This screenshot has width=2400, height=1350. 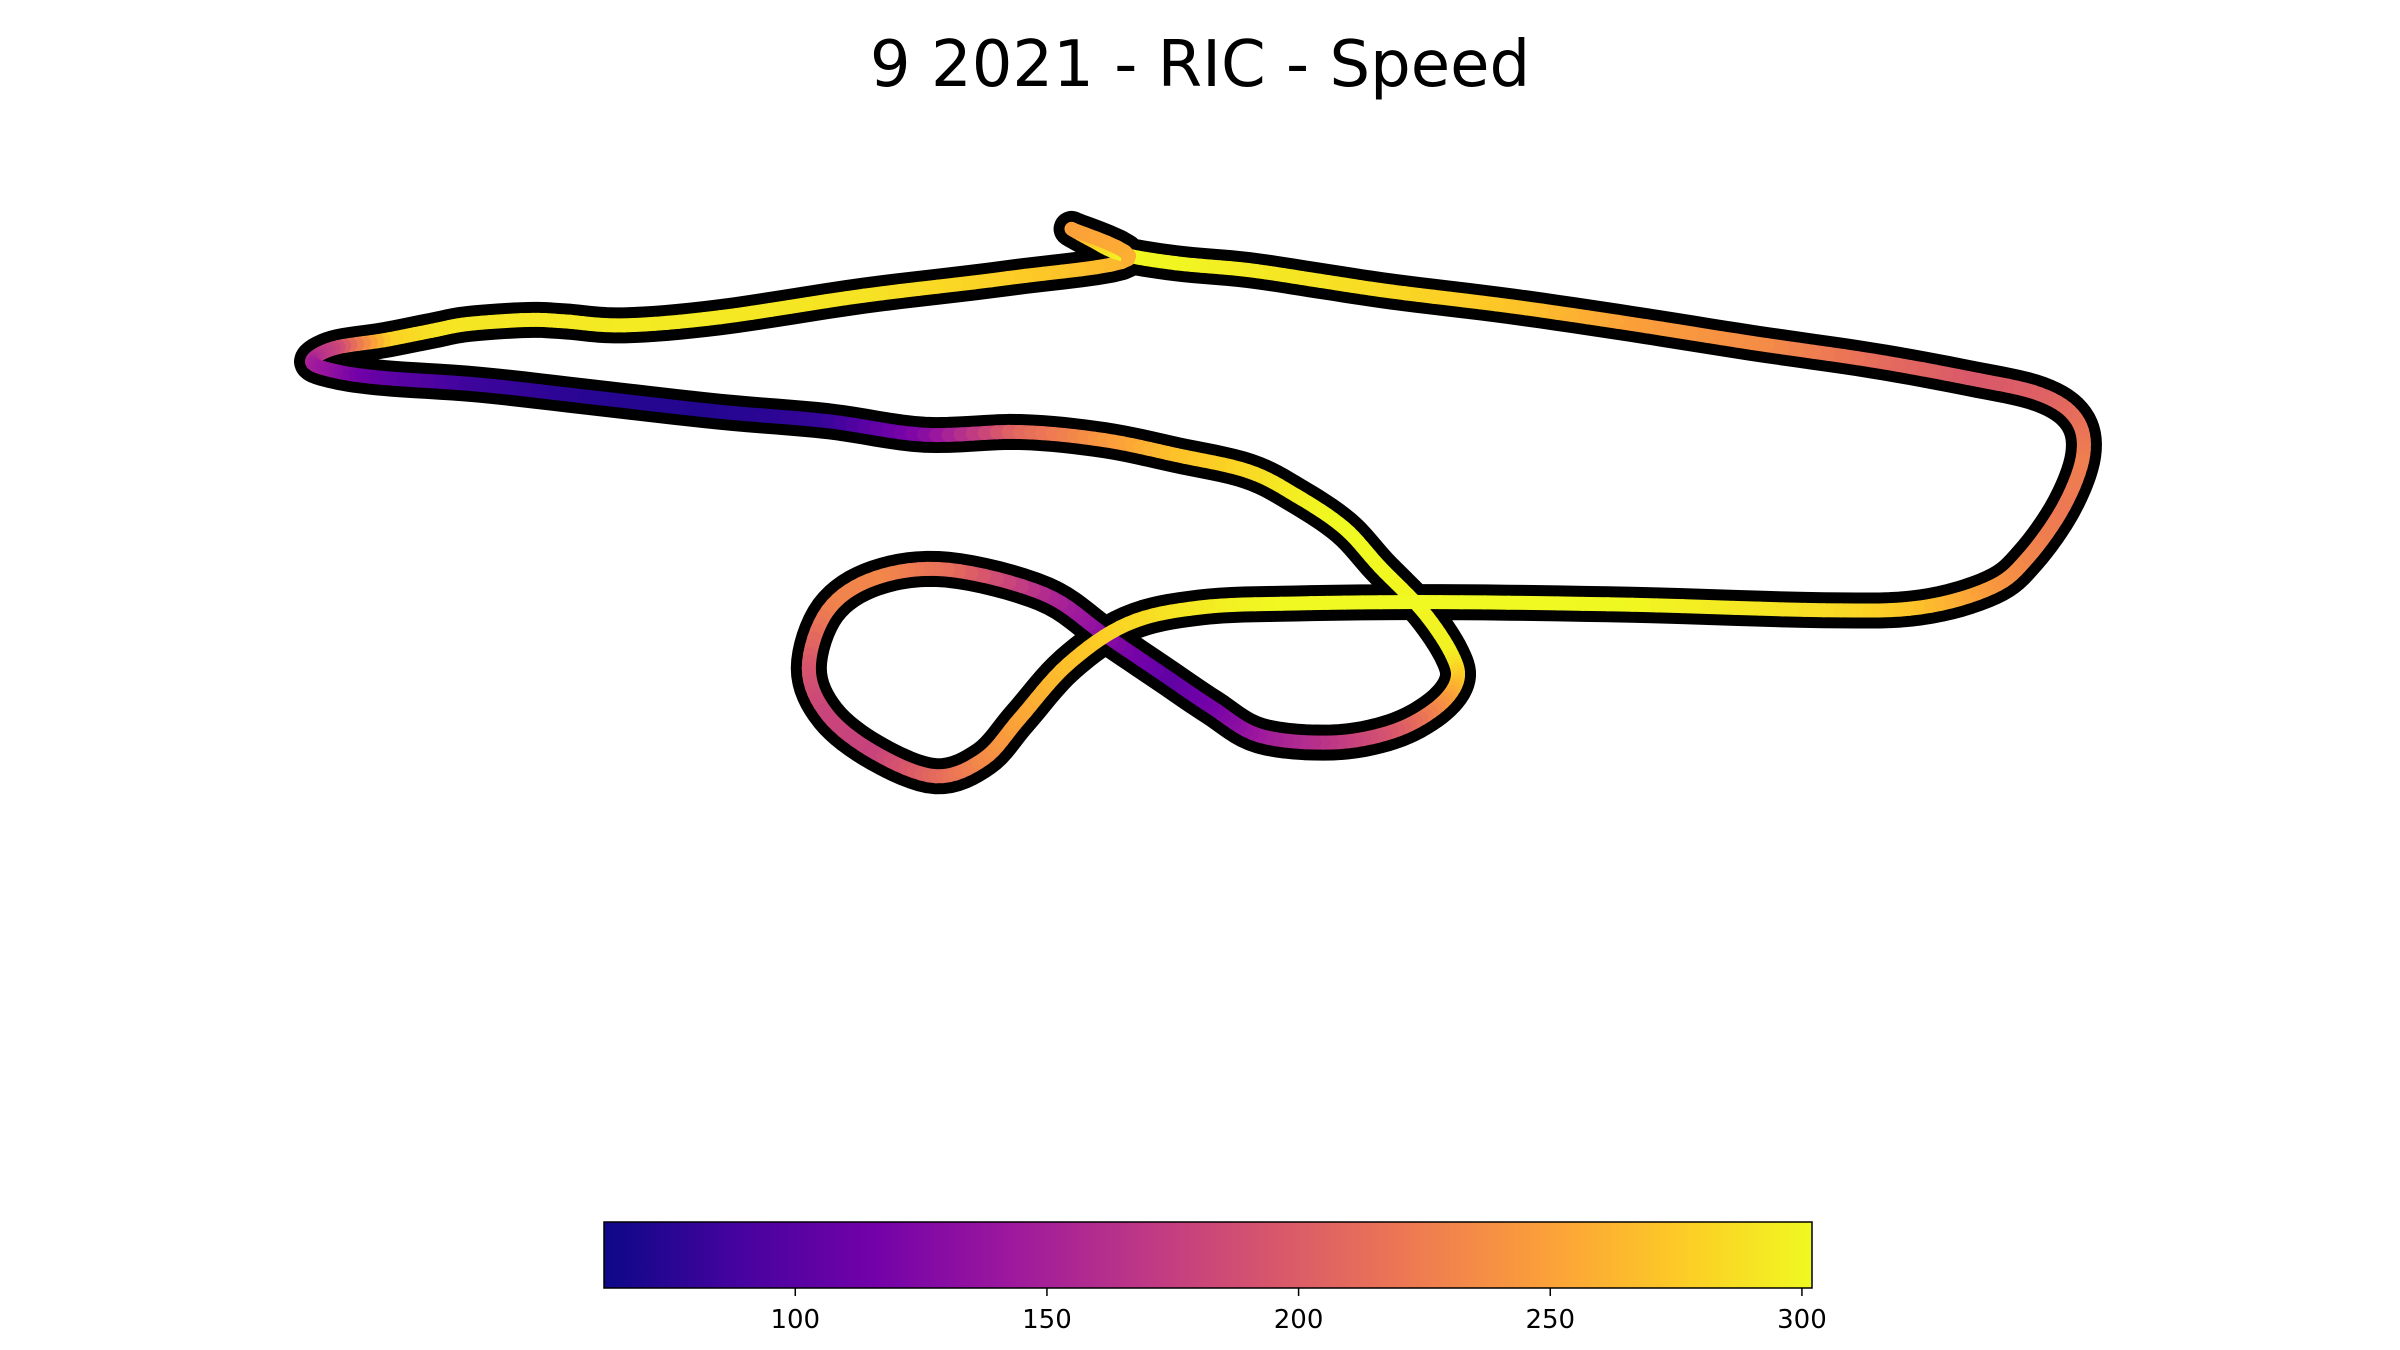 I want to click on colorbar: 100 150 200 250 300, so click(x=1215, y=1278).